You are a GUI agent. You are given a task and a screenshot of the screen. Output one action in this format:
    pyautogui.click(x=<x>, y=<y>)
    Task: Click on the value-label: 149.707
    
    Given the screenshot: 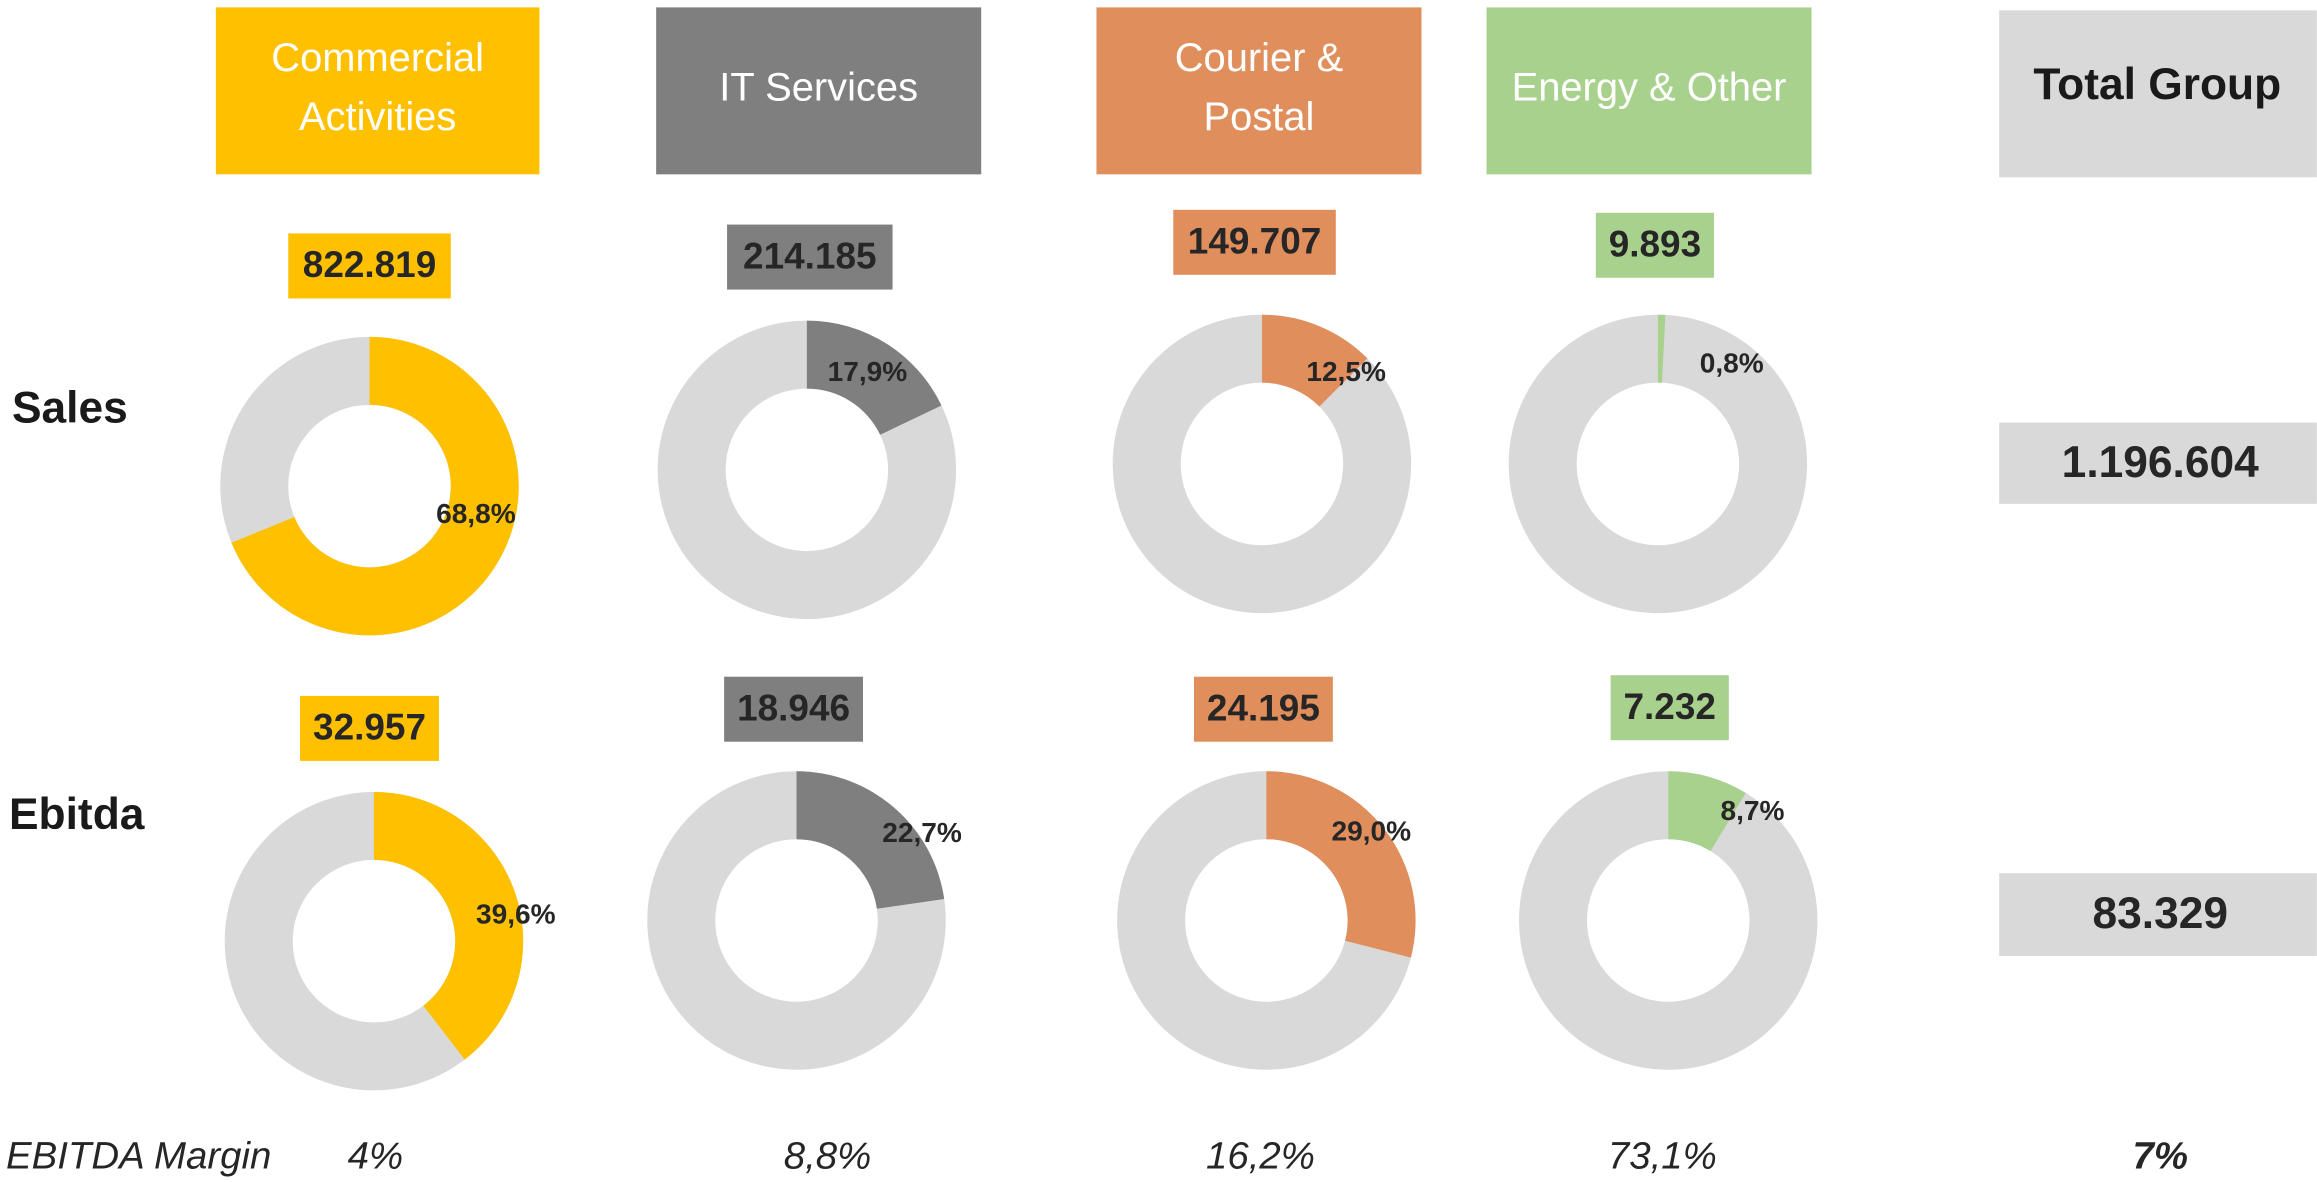 What is the action you would take?
    pyautogui.click(x=1254, y=241)
    